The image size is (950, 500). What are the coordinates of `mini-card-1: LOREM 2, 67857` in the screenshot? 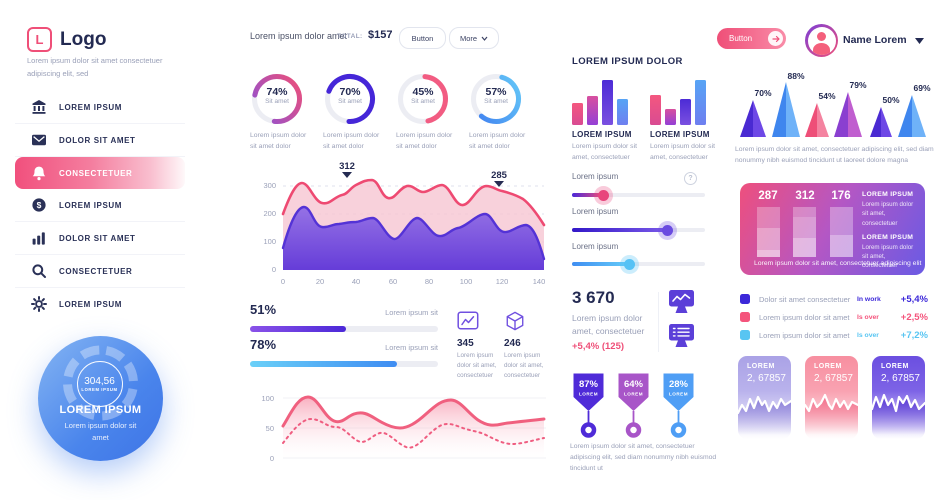 It's located at (764, 397).